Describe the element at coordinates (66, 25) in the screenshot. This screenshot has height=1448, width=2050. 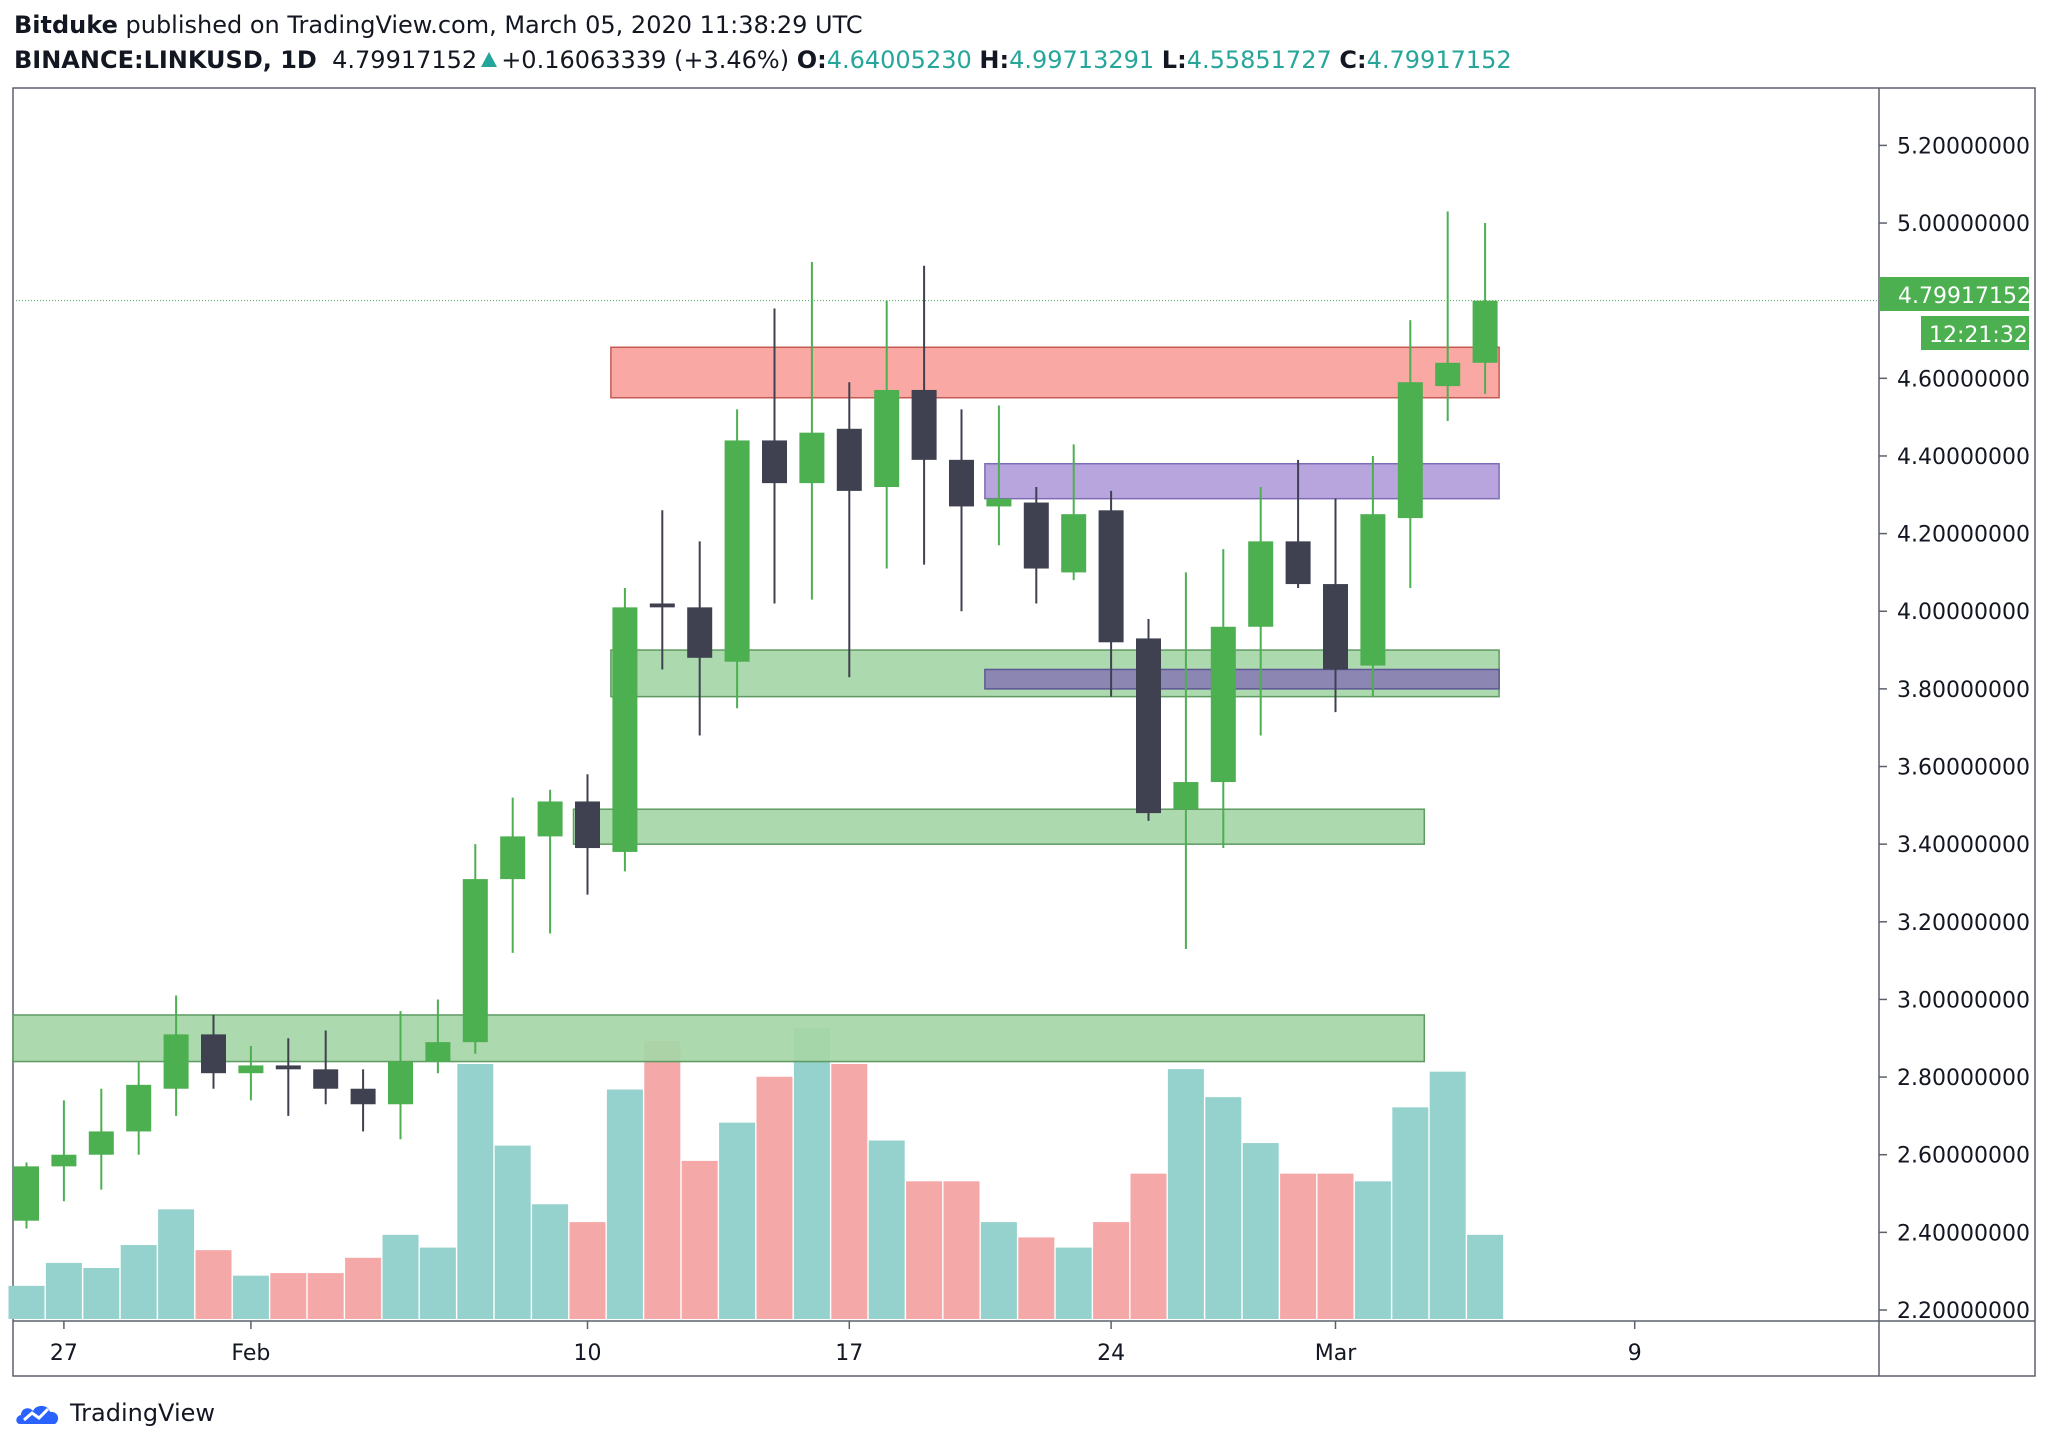
I see `author-name: Bitduke` at that location.